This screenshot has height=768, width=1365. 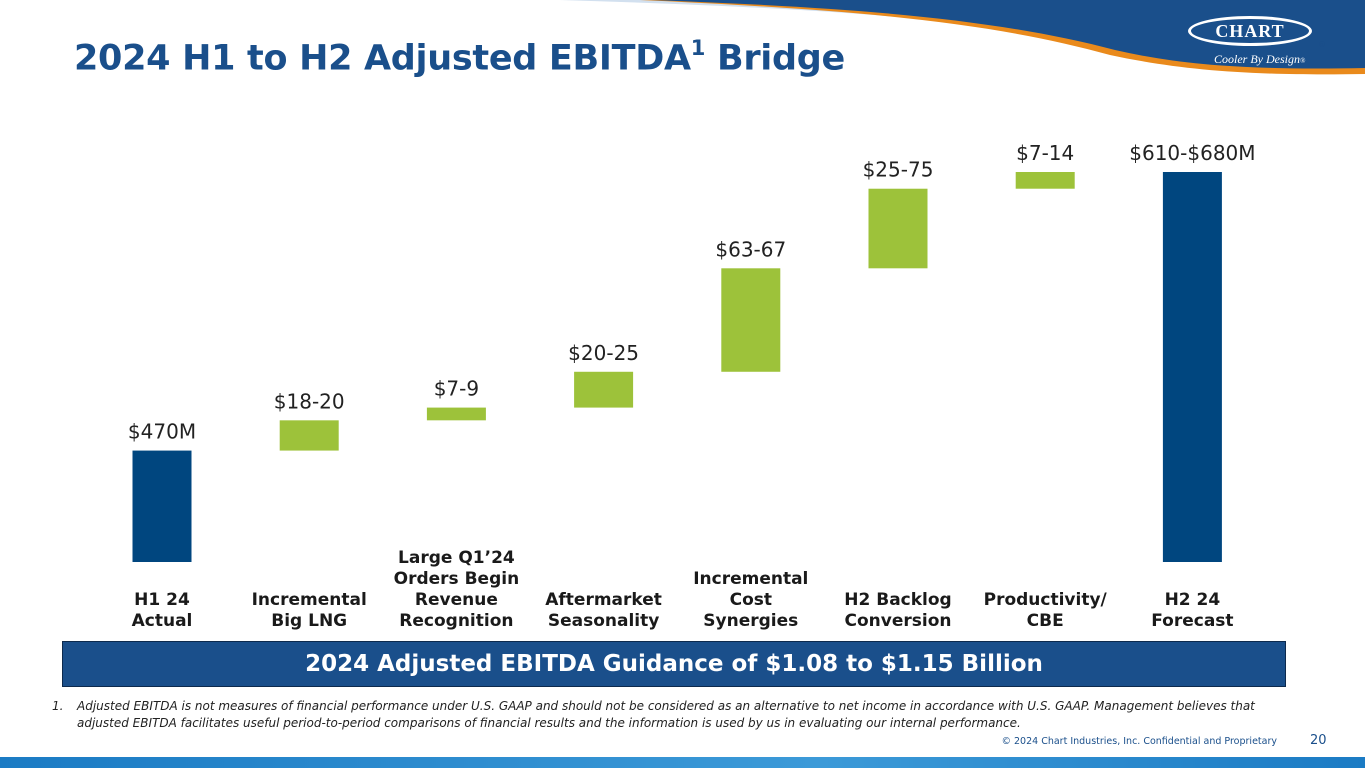 I want to click on category-label-8: H2 24 Forecast, so click(x=1192, y=610).